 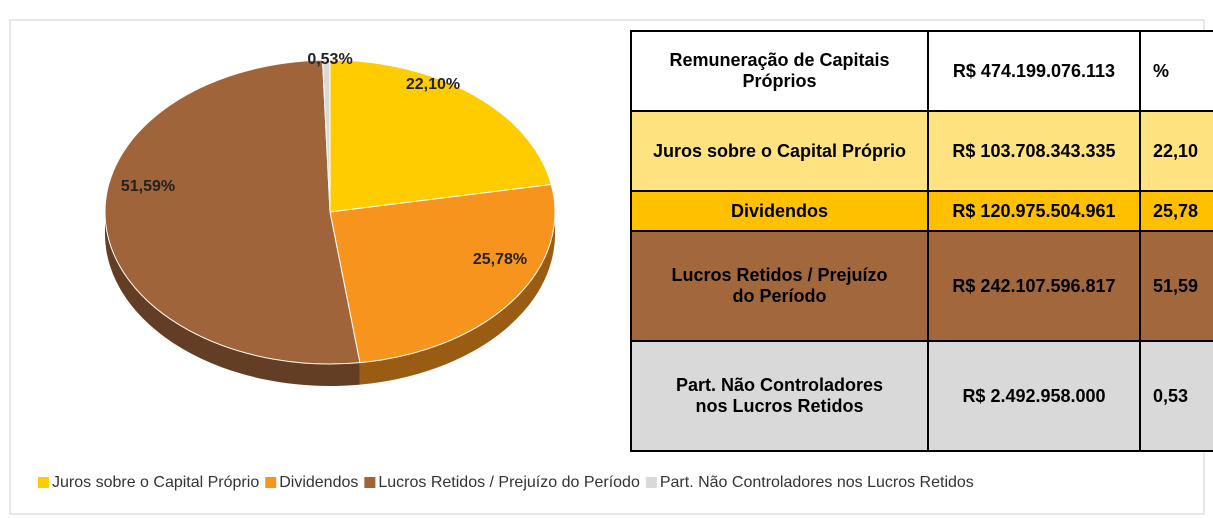 I want to click on cell: 22,10, so click(x=1176, y=151).